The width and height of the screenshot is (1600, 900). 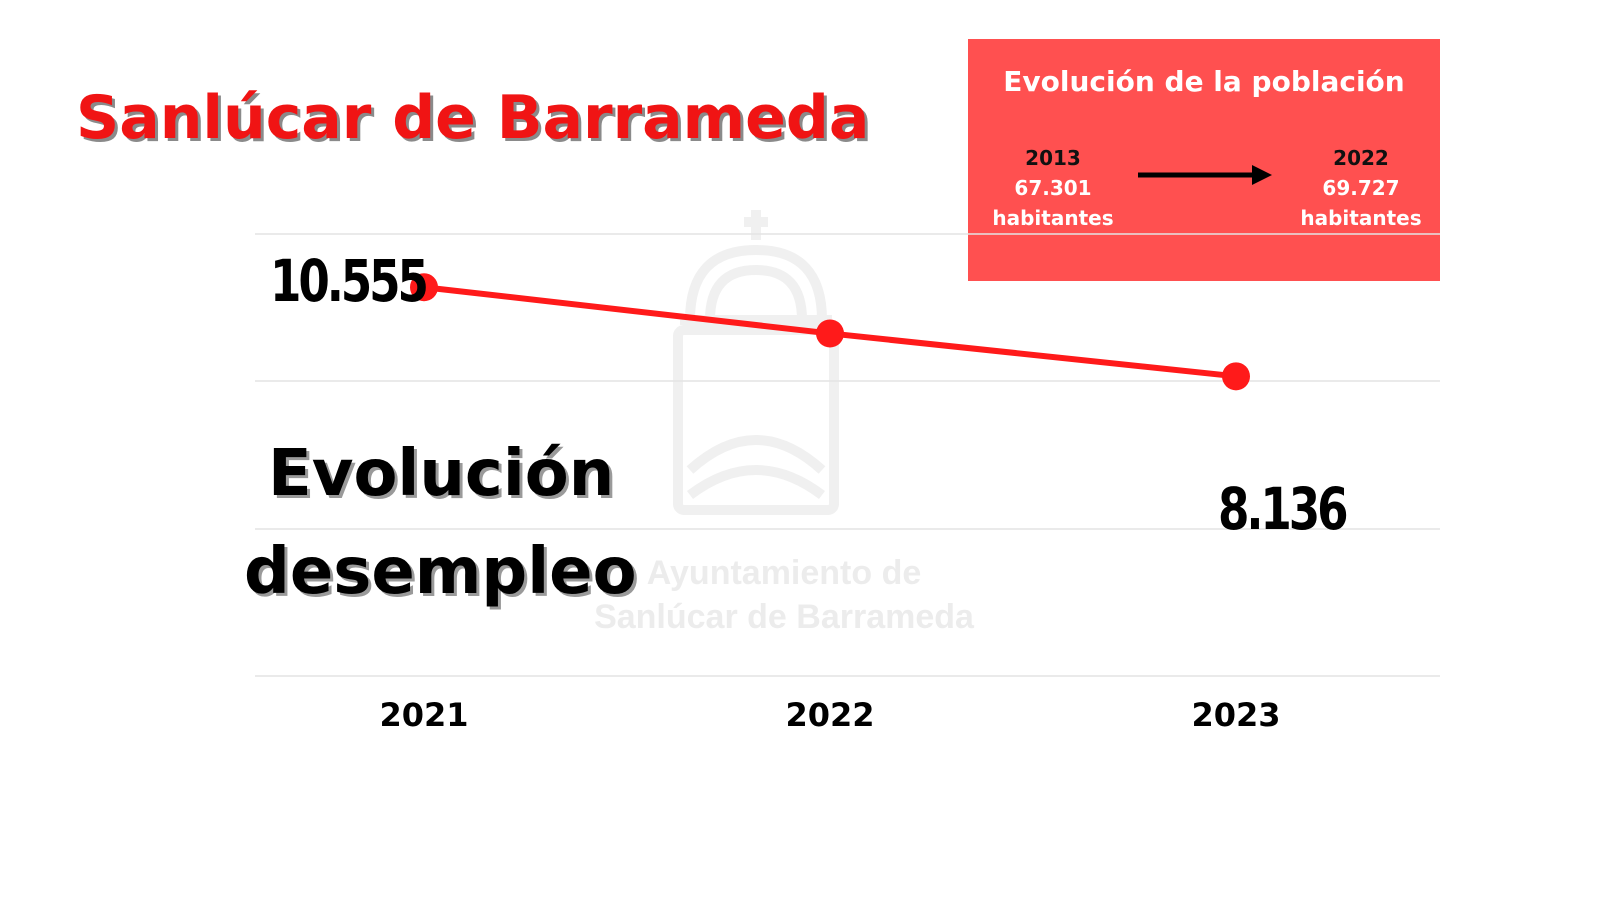 I want to click on data-label-last: 8.136, so click(x=1283, y=509).